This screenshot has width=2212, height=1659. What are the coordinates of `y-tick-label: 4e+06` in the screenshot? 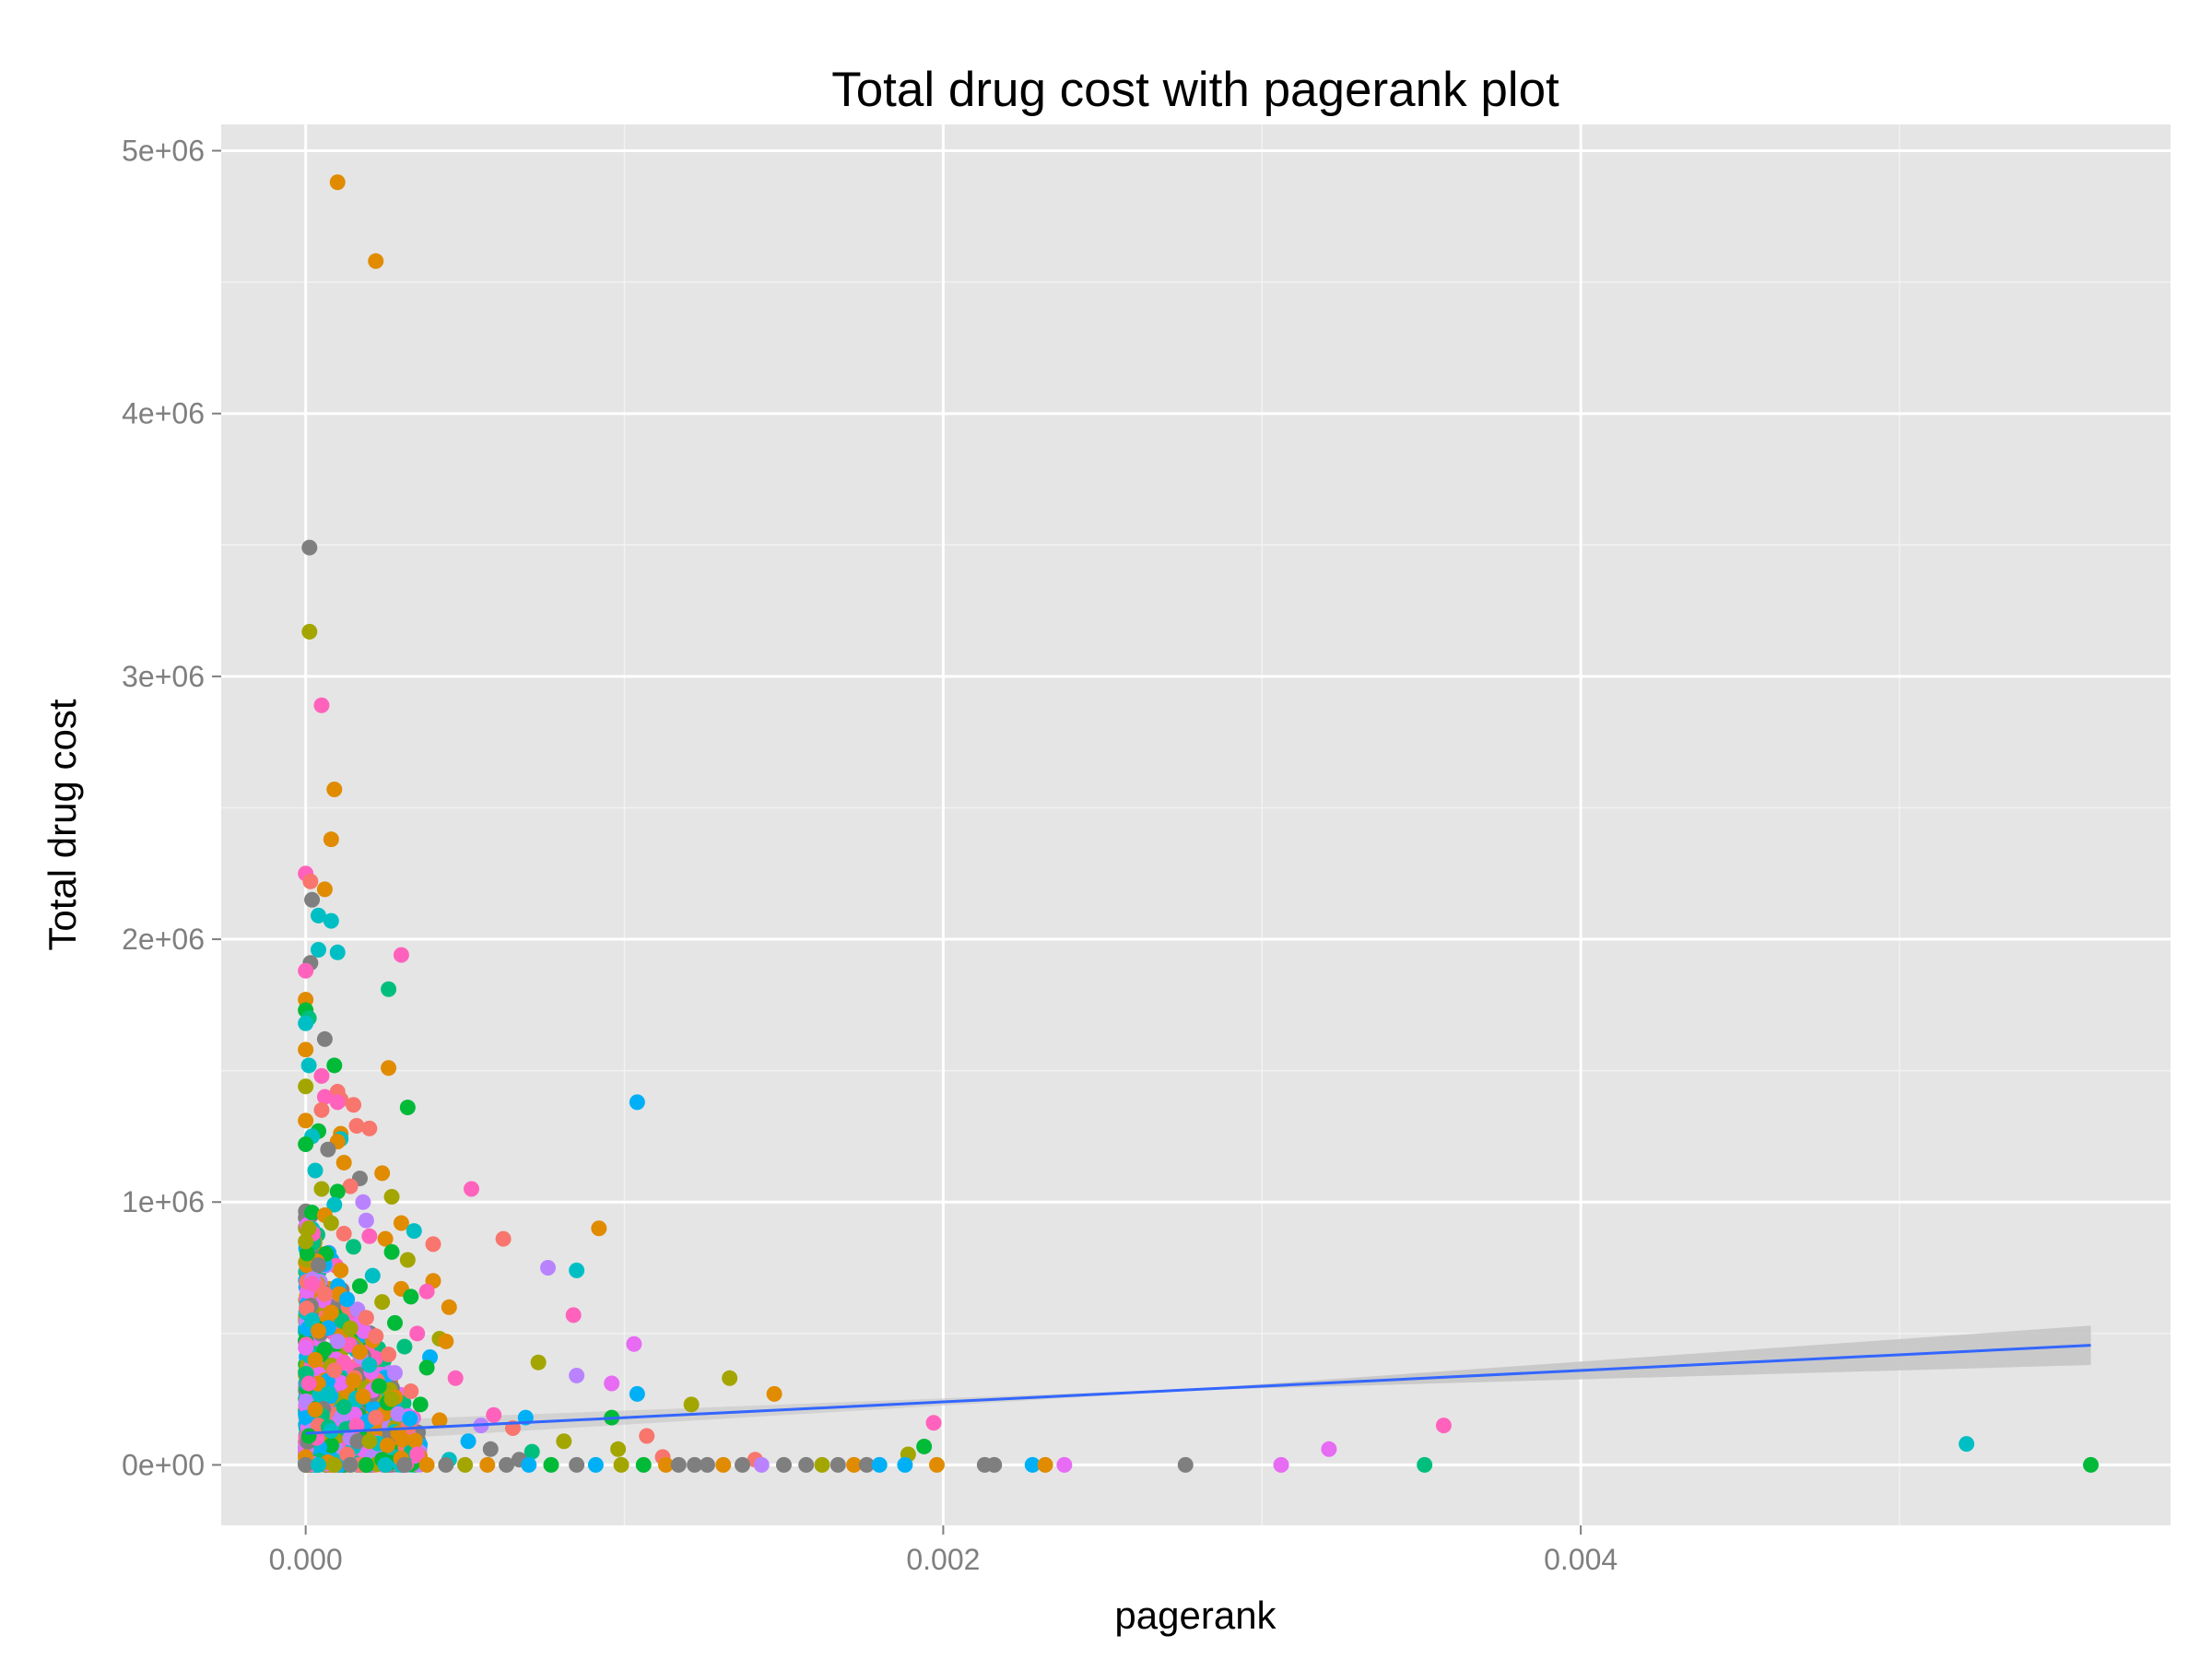 It's located at (163, 413).